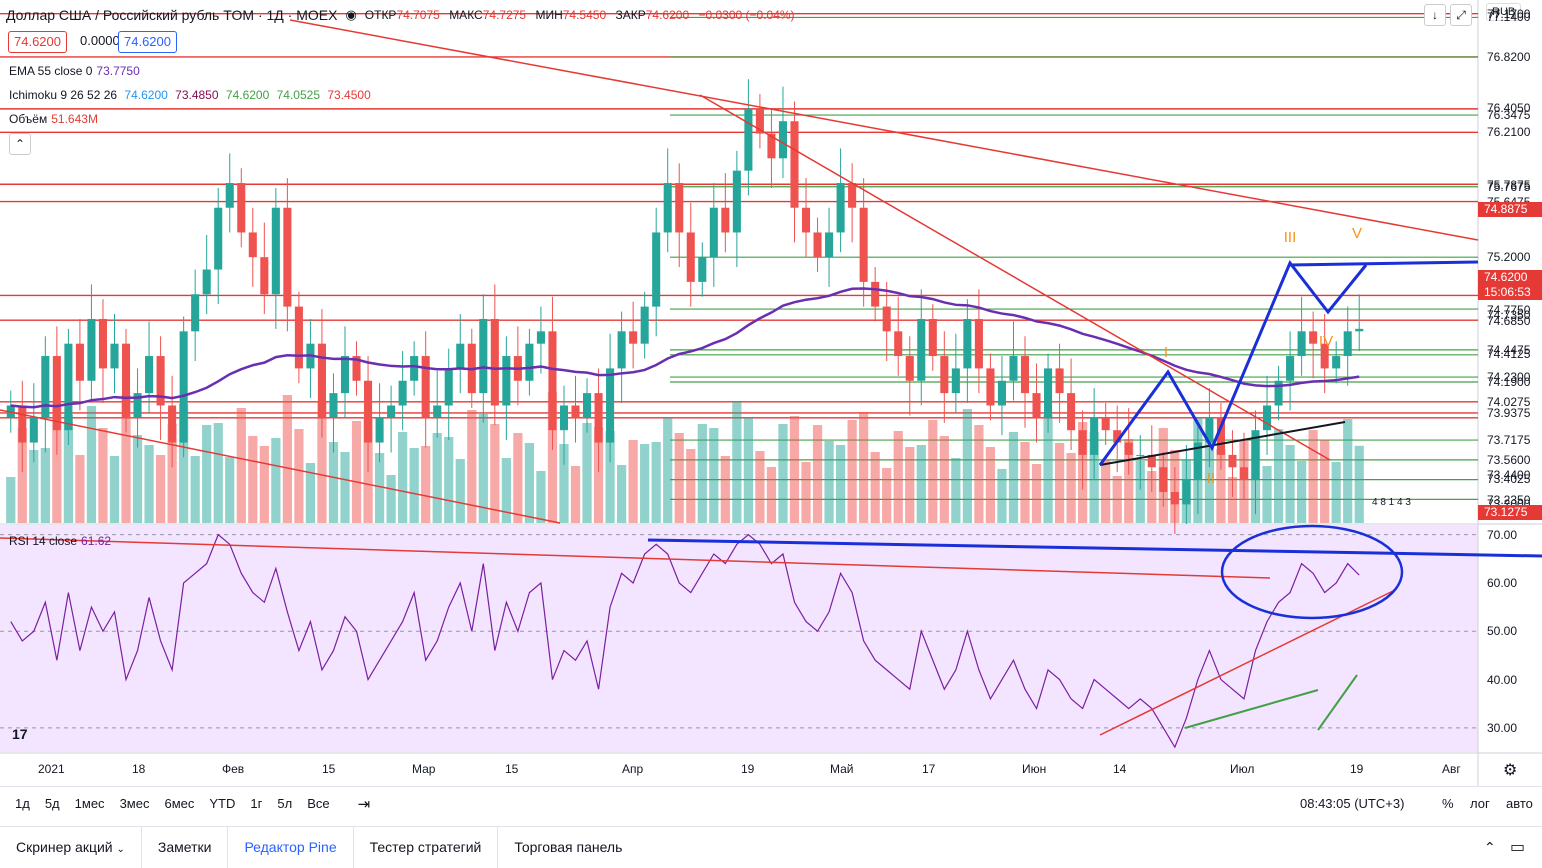 The width and height of the screenshot is (1542, 868). I want to click on tradingview-logo-icon: 17, so click(20, 734).